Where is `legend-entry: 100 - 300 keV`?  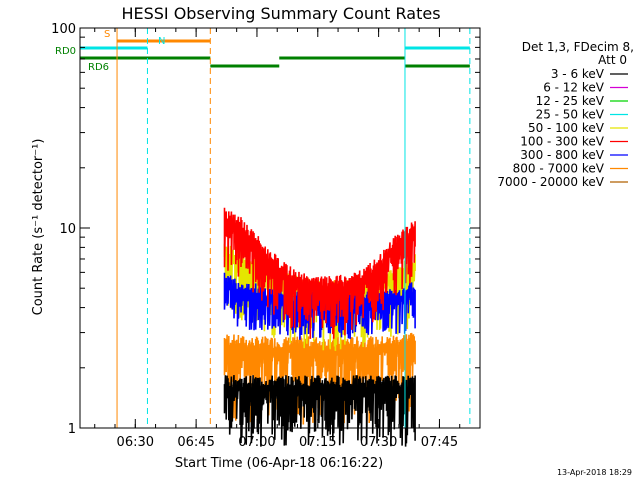
legend-entry: 100 - 300 keV is located at coordinates (562, 142).